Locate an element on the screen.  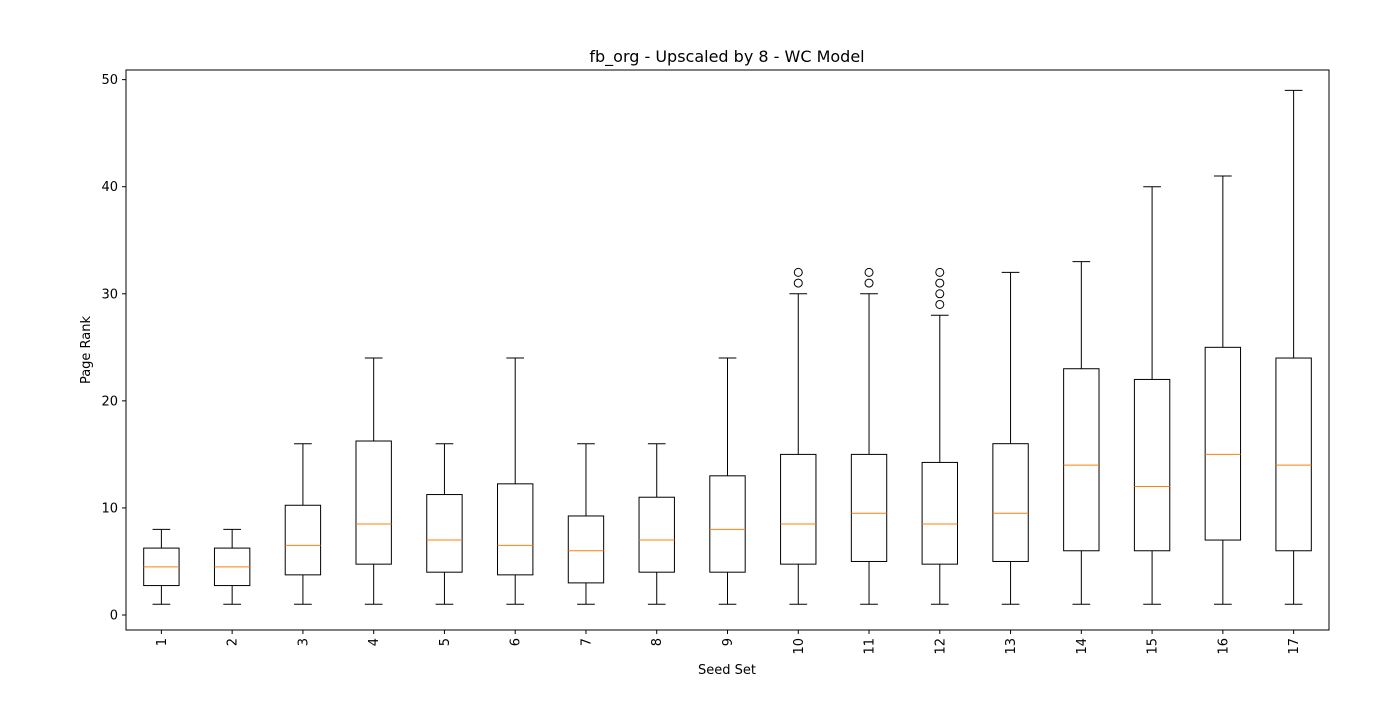
x-tick-label: 12 is located at coordinates (940, 646).